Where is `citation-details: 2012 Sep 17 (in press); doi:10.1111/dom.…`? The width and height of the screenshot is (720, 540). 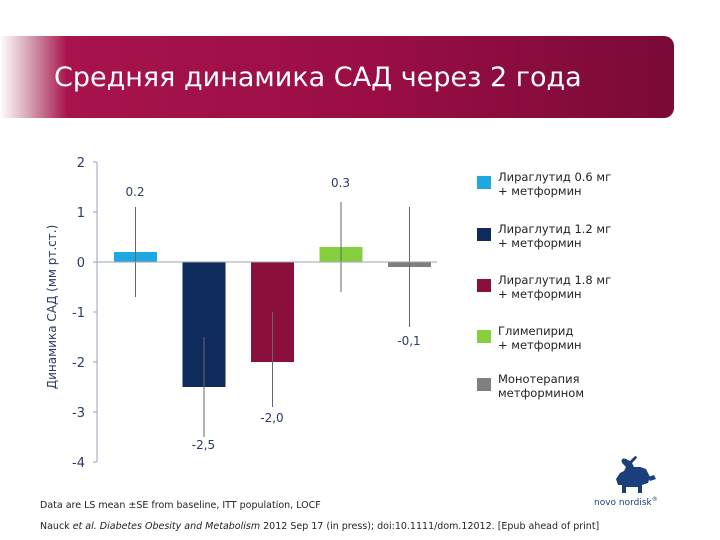
citation-details: 2012 Sep 17 (in press); doi:10.1111/dom.… is located at coordinates (430, 526).